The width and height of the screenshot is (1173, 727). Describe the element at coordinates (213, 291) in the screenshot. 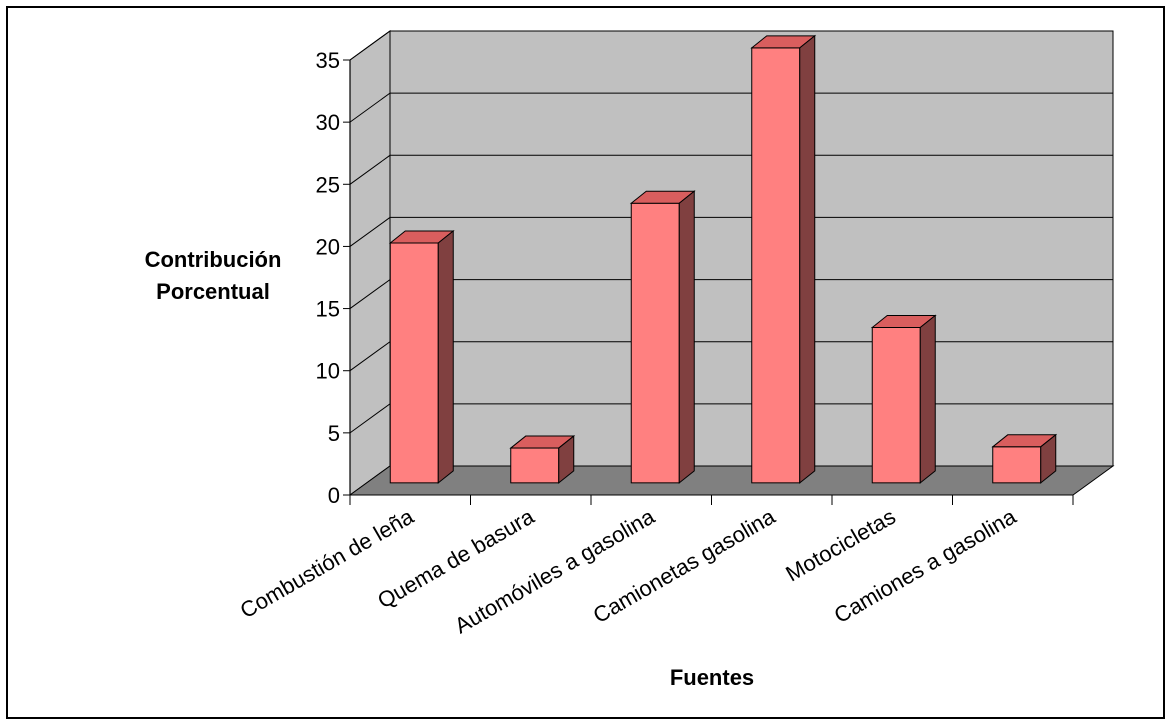

I see `y-axis-label-line-2: Porcentual` at that location.